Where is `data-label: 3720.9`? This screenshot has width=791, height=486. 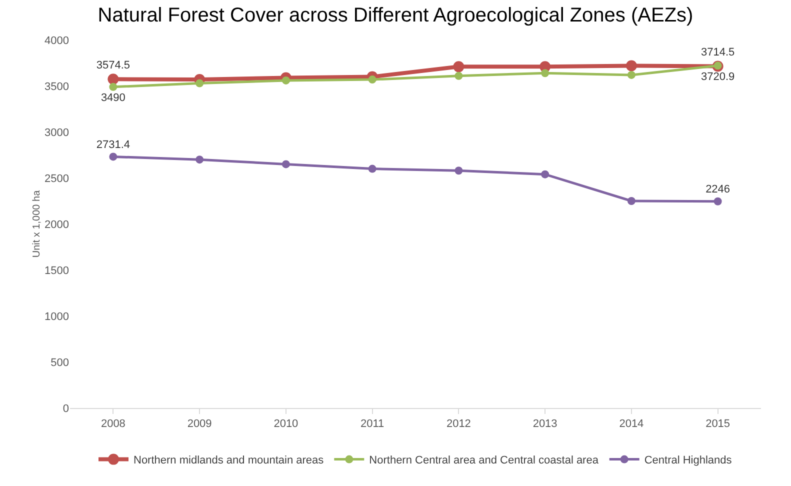 data-label: 3720.9 is located at coordinates (717, 76).